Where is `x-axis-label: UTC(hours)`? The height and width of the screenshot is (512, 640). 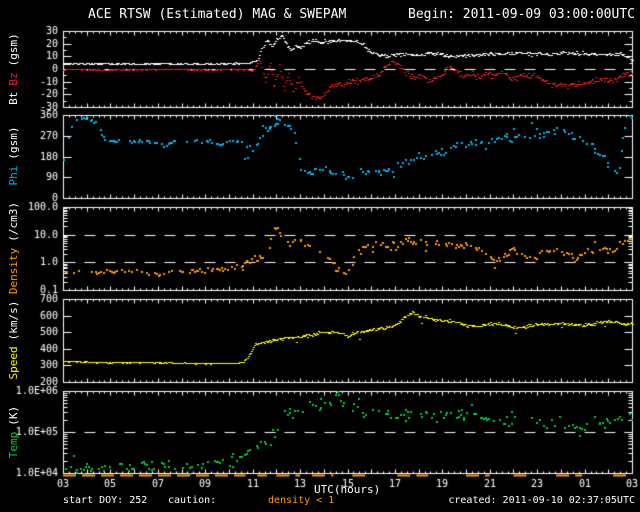
x-axis-label: UTC(hours) is located at coordinates (347, 489).